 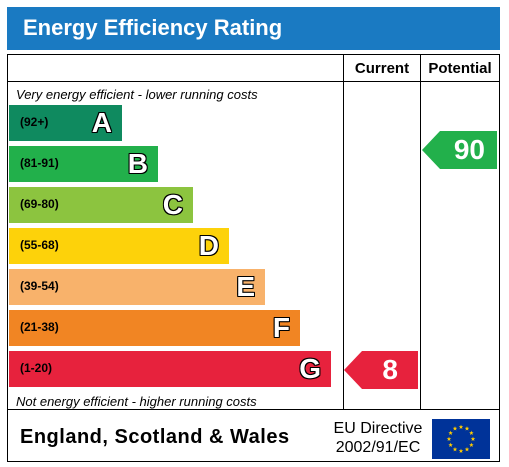 I want to click on current-rating-arrow: 8, so click(x=381, y=370).